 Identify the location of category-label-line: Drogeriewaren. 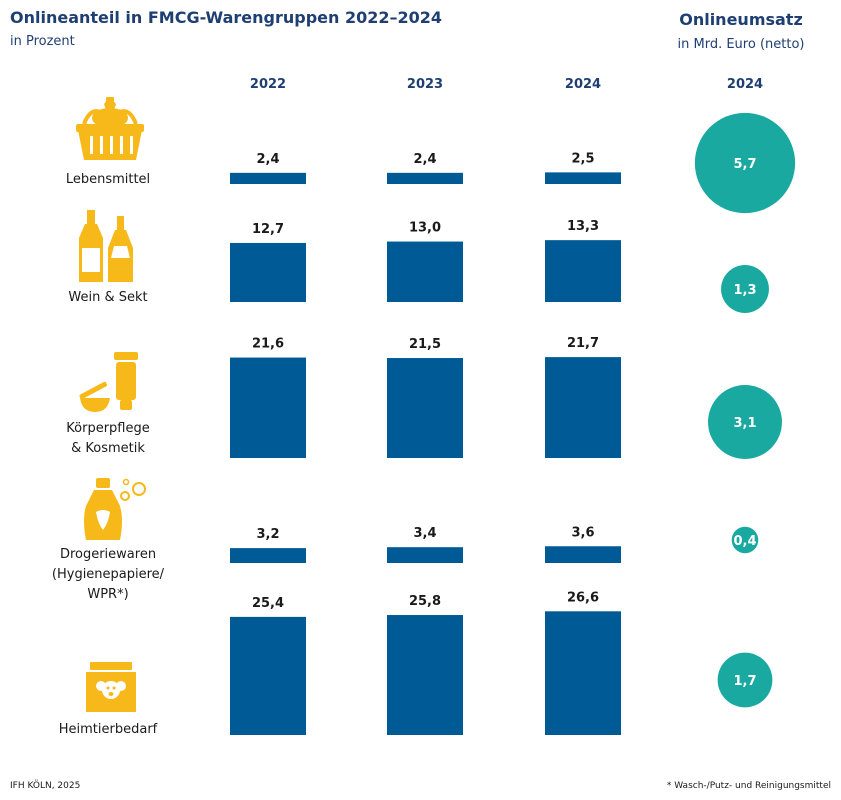
(108, 554).